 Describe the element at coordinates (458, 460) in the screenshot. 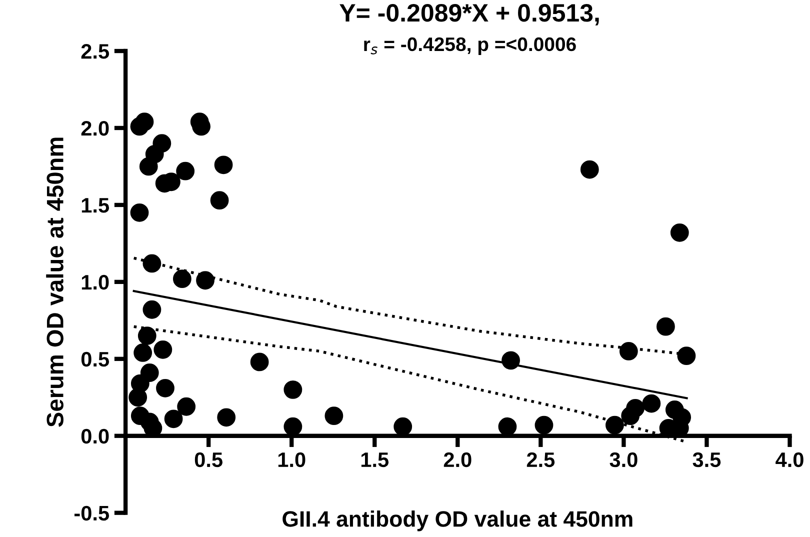

I see `x-tick-label: 2.0` at that location.